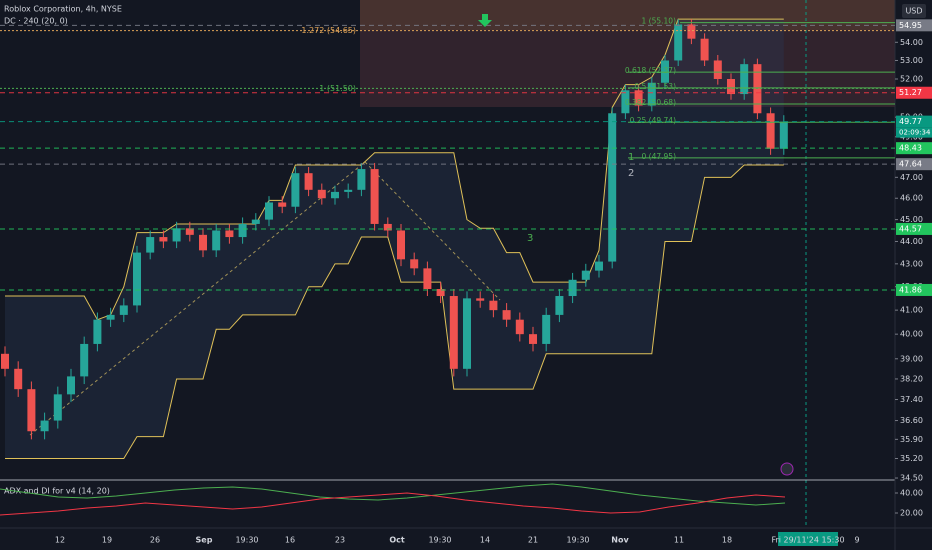 This screenshot has width=932, height=550. Describe the element at coordinates (914, 11) in the screenshot. I see `currency-badge` at that location.